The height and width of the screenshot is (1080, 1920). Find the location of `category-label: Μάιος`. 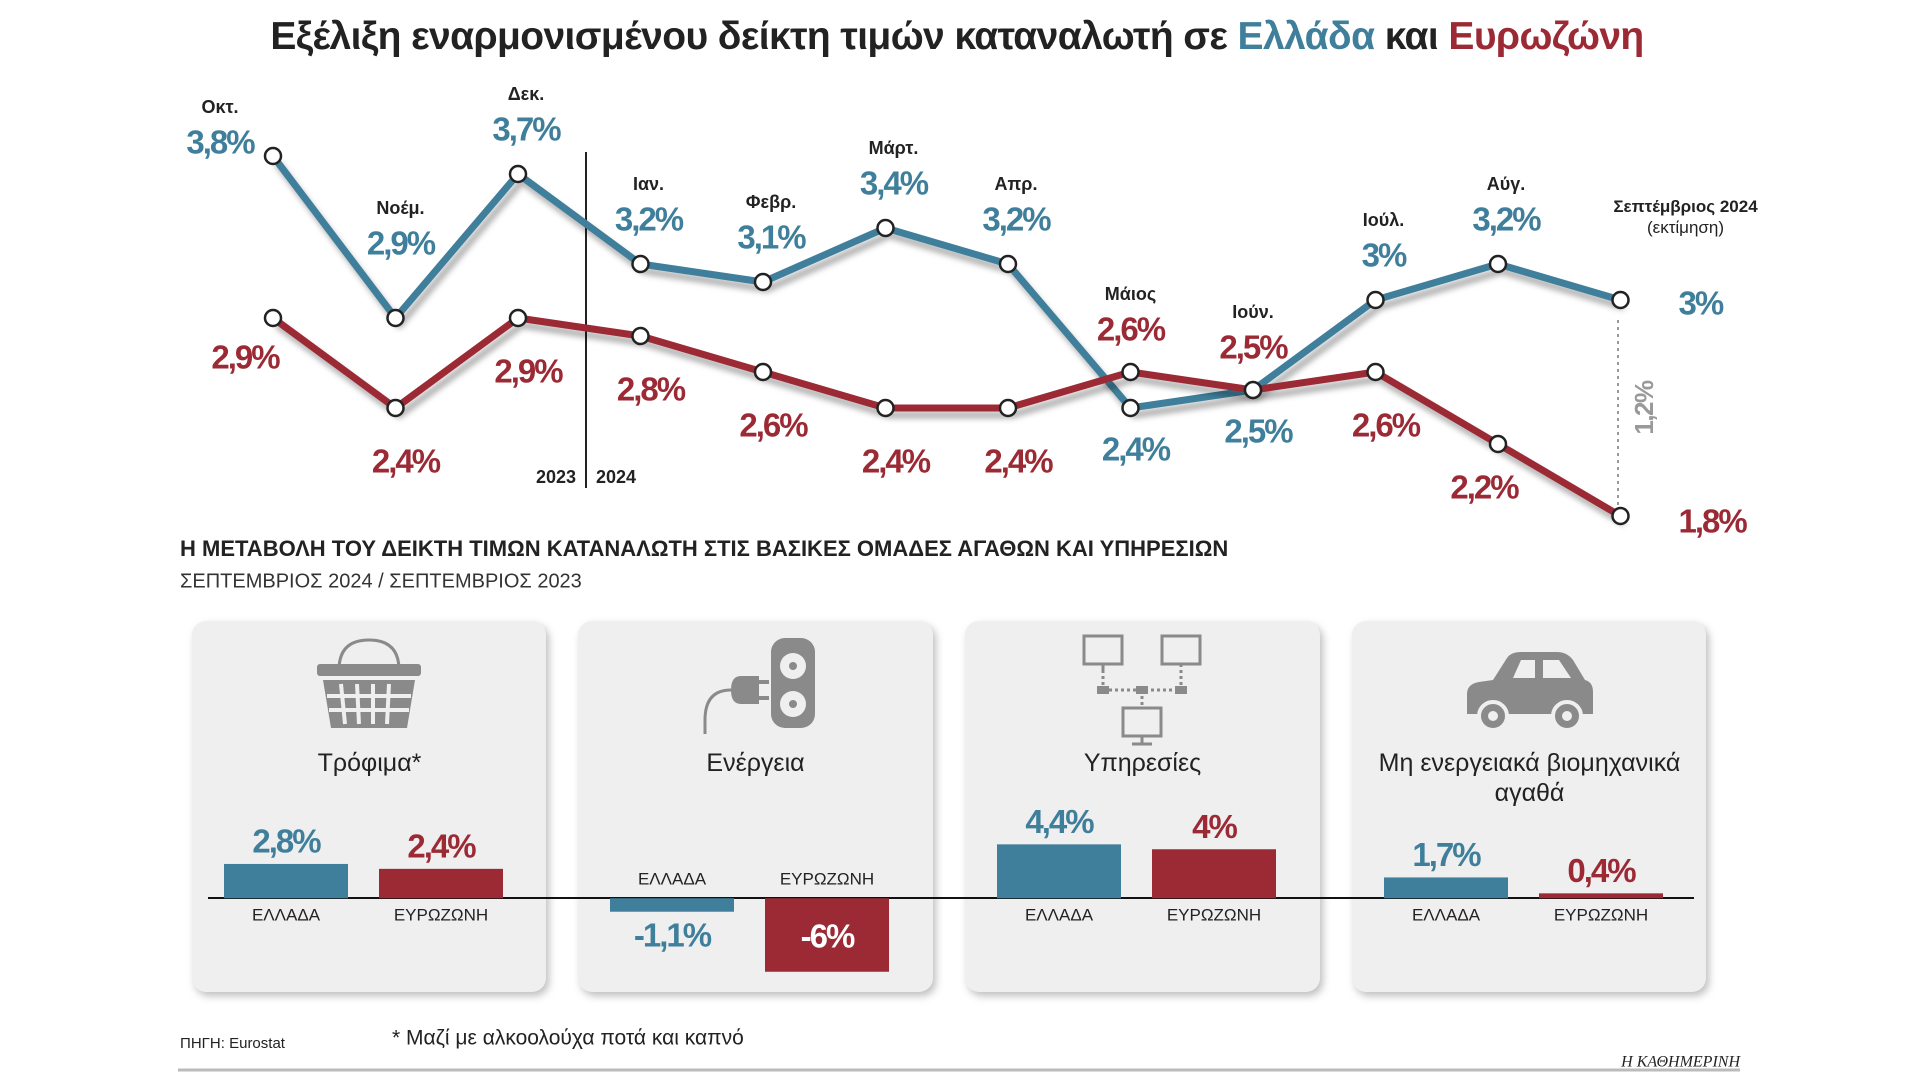

category-label: Μάιος is located at coordinates (1130, 294).